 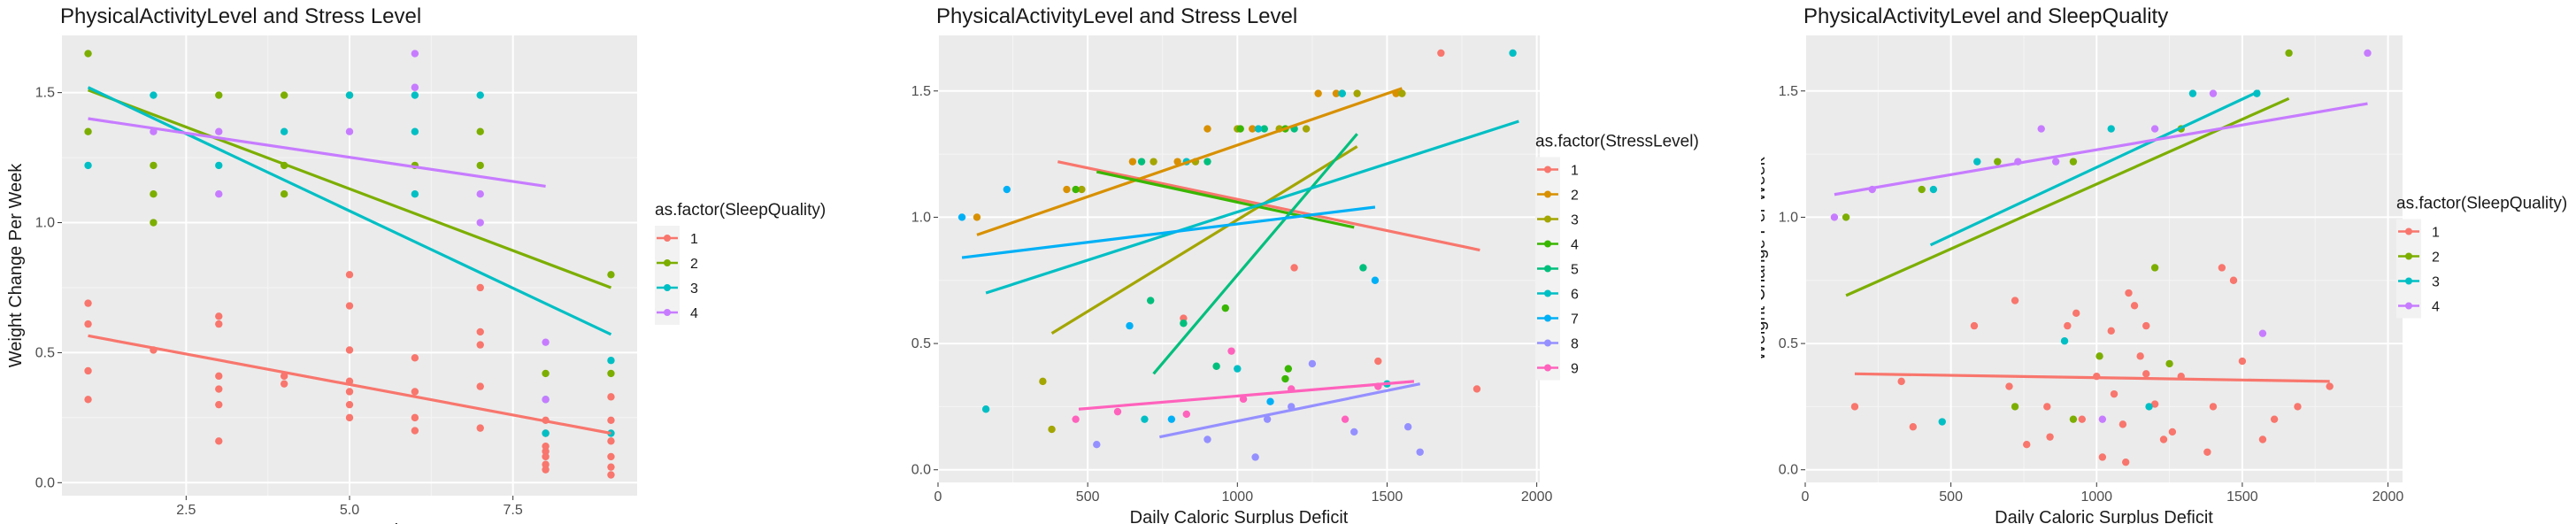 What do you see at coordinates (513, 510) in the screenshot?
I see `x-tick-label: 7.5` at bounding box center [513, 510].